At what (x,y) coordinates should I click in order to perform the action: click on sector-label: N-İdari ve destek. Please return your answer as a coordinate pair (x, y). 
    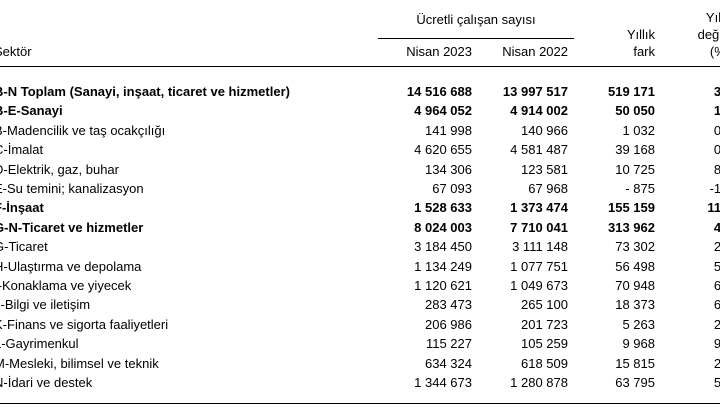
    Looking at the image, I should click on (46, 382).